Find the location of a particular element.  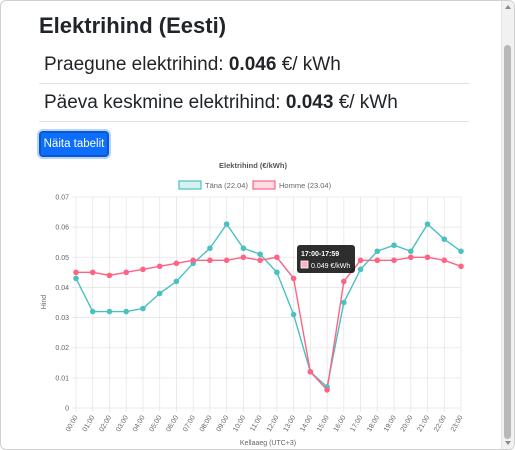

current-price-label: Praegune elektrihind: is located at coordinates (134, 64).